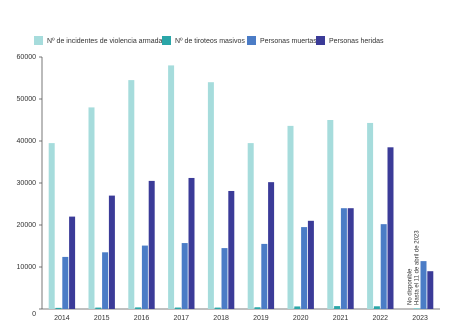 The height and width of the screenshot is (334, 474). What do you see at coordinates (182, 318) in the screenshot?
I see `x-tick-label: 2017` at bounding box center [182, 318].